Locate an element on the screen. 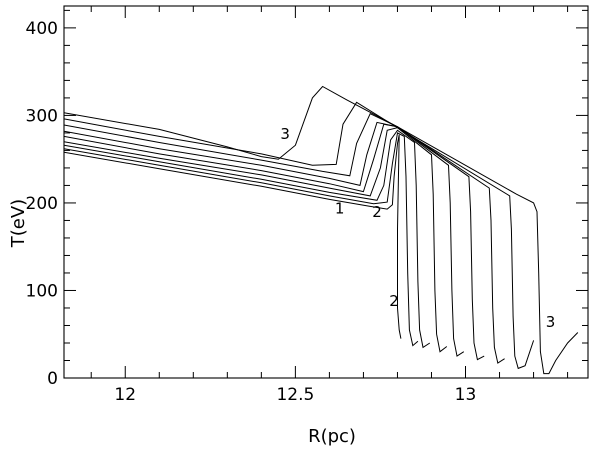 The width and height of the screenshot is (600, 449). x-tick-label: 12.5 is located at coordinates (295, 395).